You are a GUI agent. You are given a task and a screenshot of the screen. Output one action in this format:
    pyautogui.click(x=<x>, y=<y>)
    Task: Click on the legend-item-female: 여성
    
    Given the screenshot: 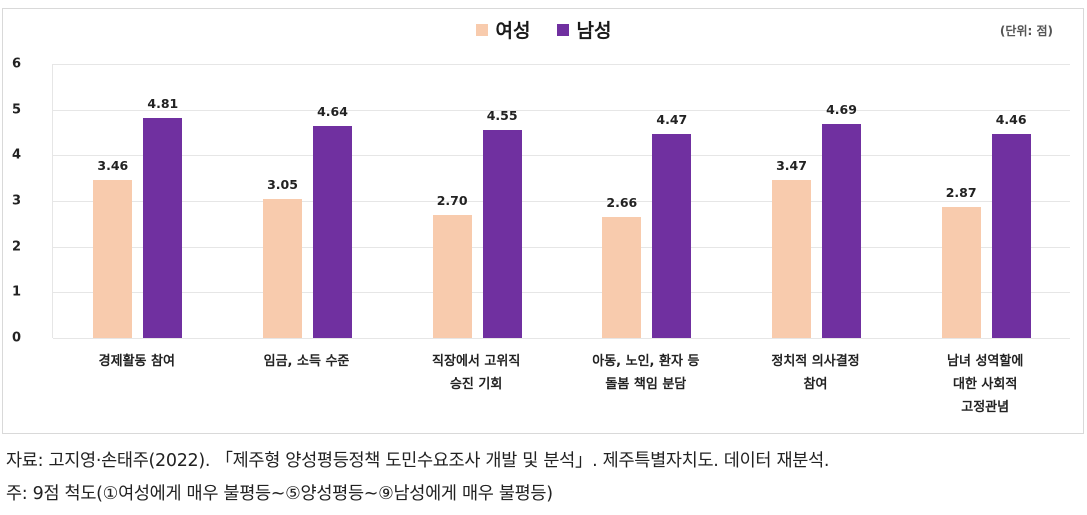 What is the action you would take?
    pyautogui.click(x=503, y=29)
    